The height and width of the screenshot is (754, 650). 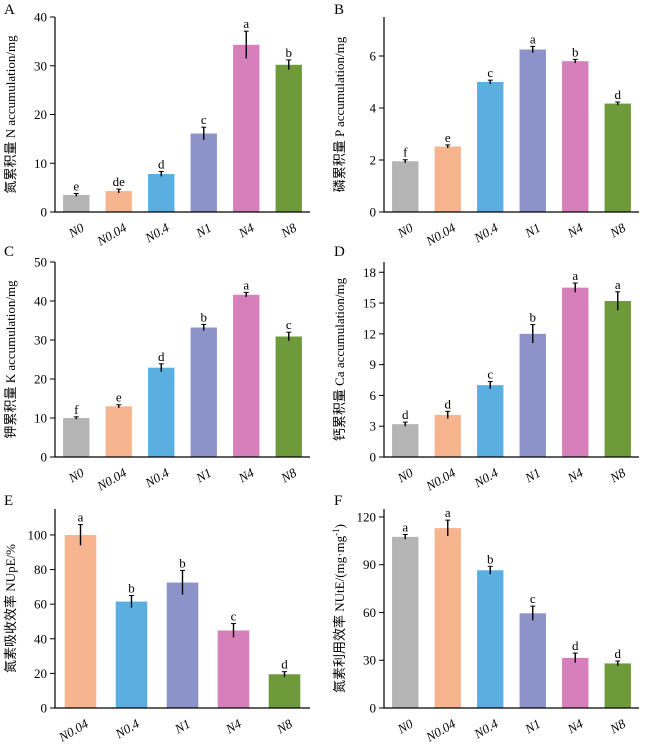 What do you see at coordinates (119, 181) in the screenshot?
I see `significance-letter: de` at bounding box center [119, 181].